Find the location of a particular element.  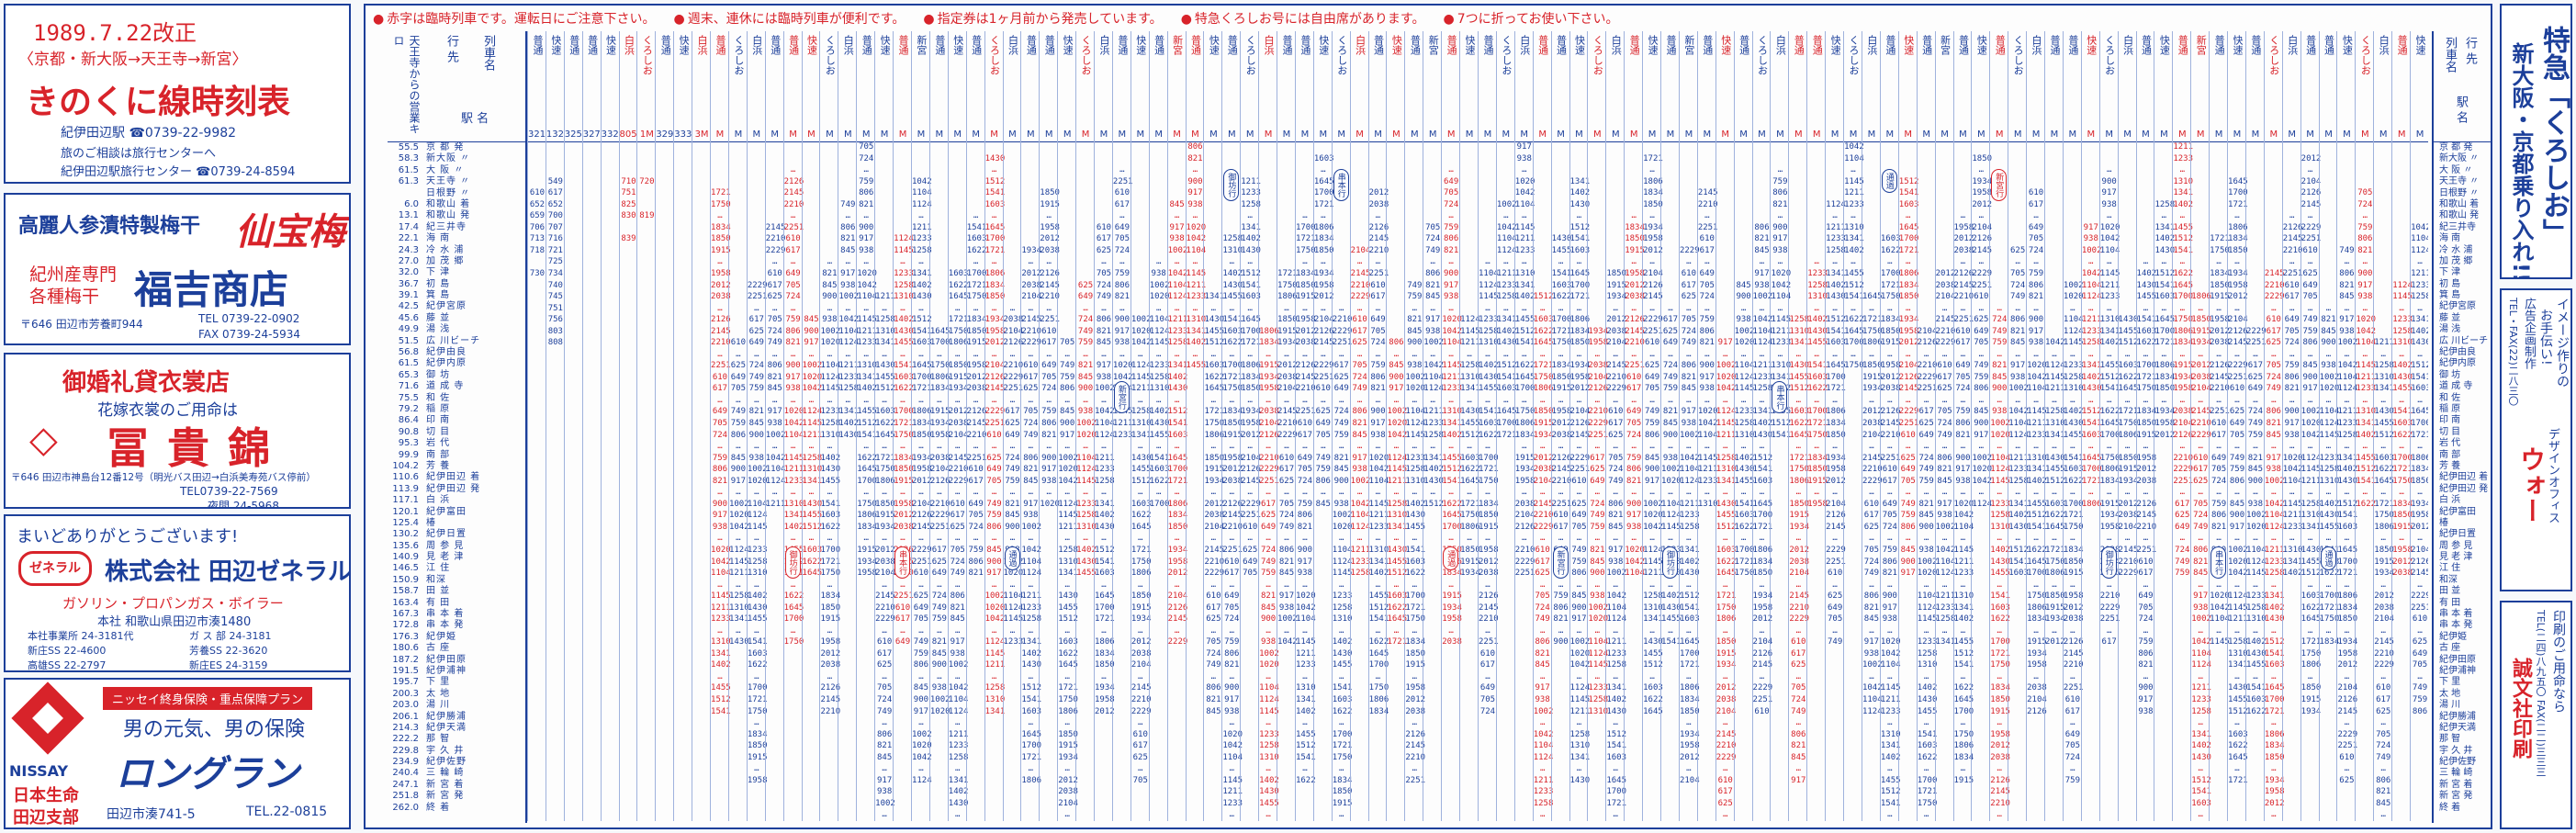

time-cell: 1622 is located at coordinates (2384, 470).